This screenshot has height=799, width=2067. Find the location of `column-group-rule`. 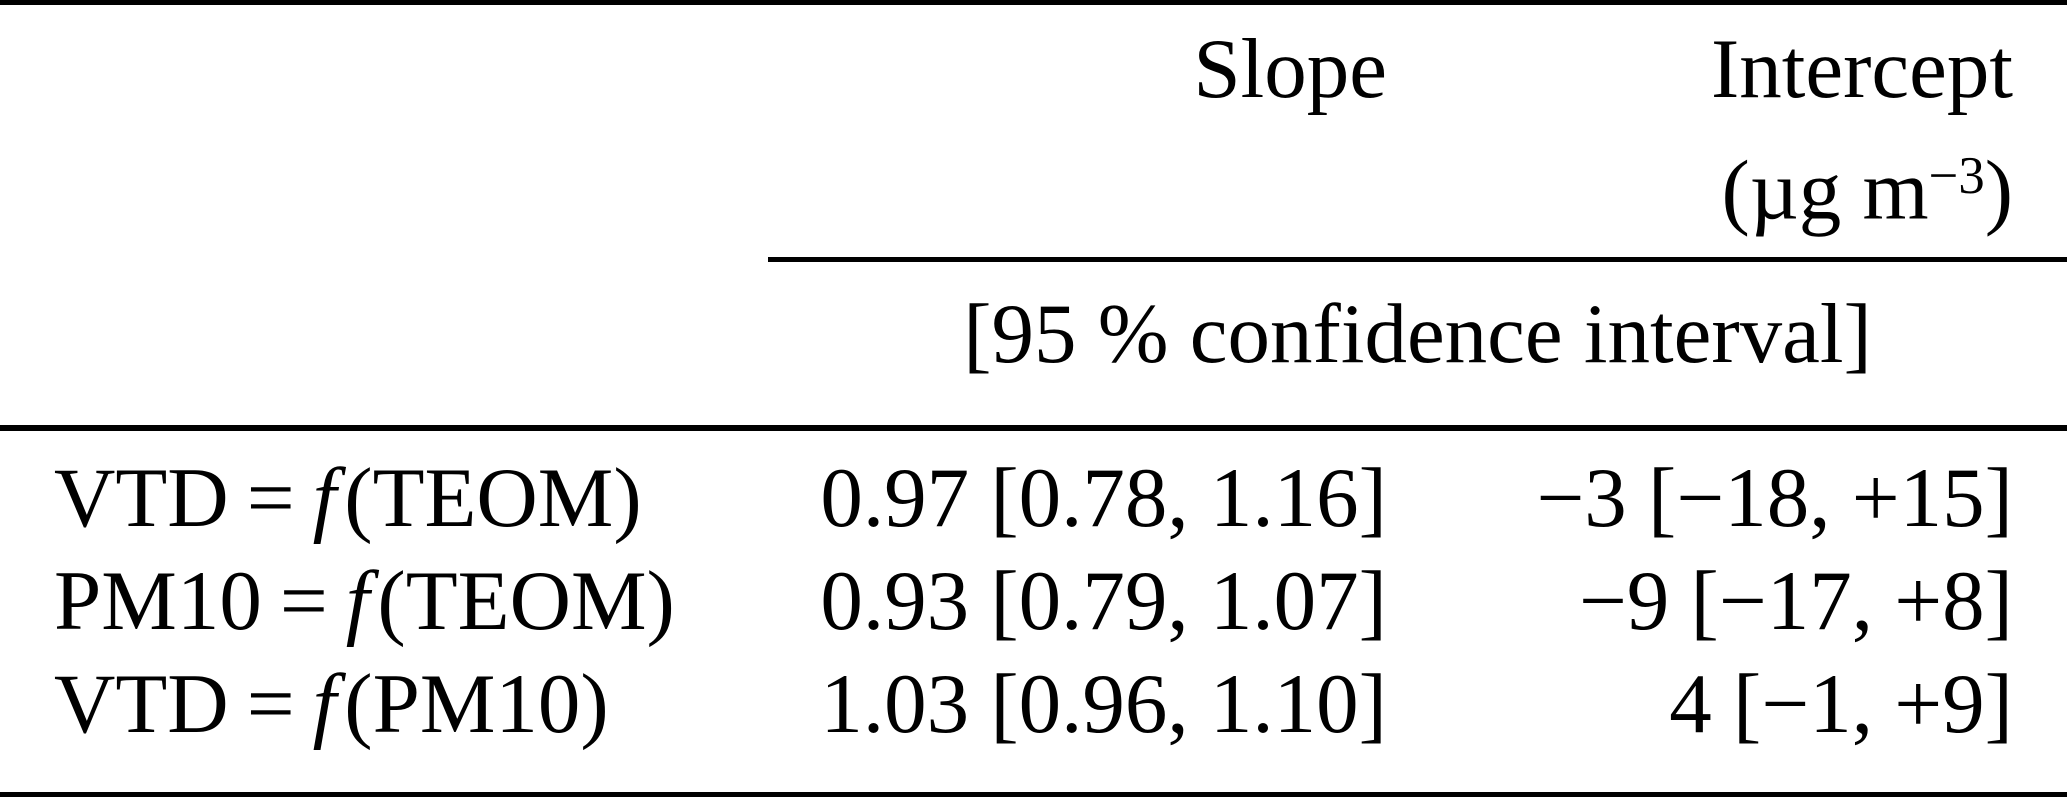

column-group-rule is located at coordinates (1417, 259).